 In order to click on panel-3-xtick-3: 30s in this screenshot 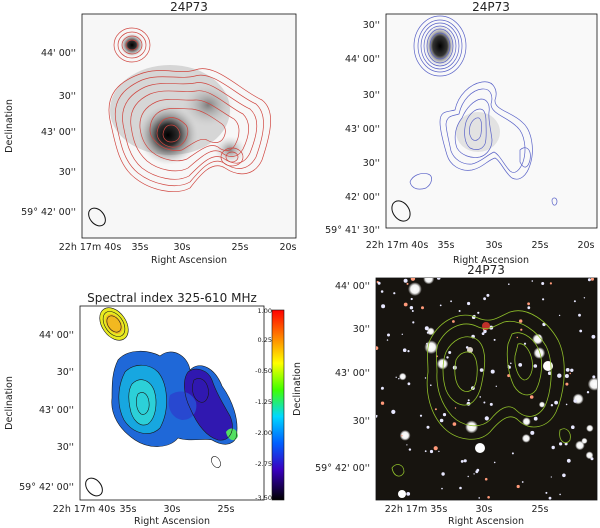, I will do `click(171, 509)`.